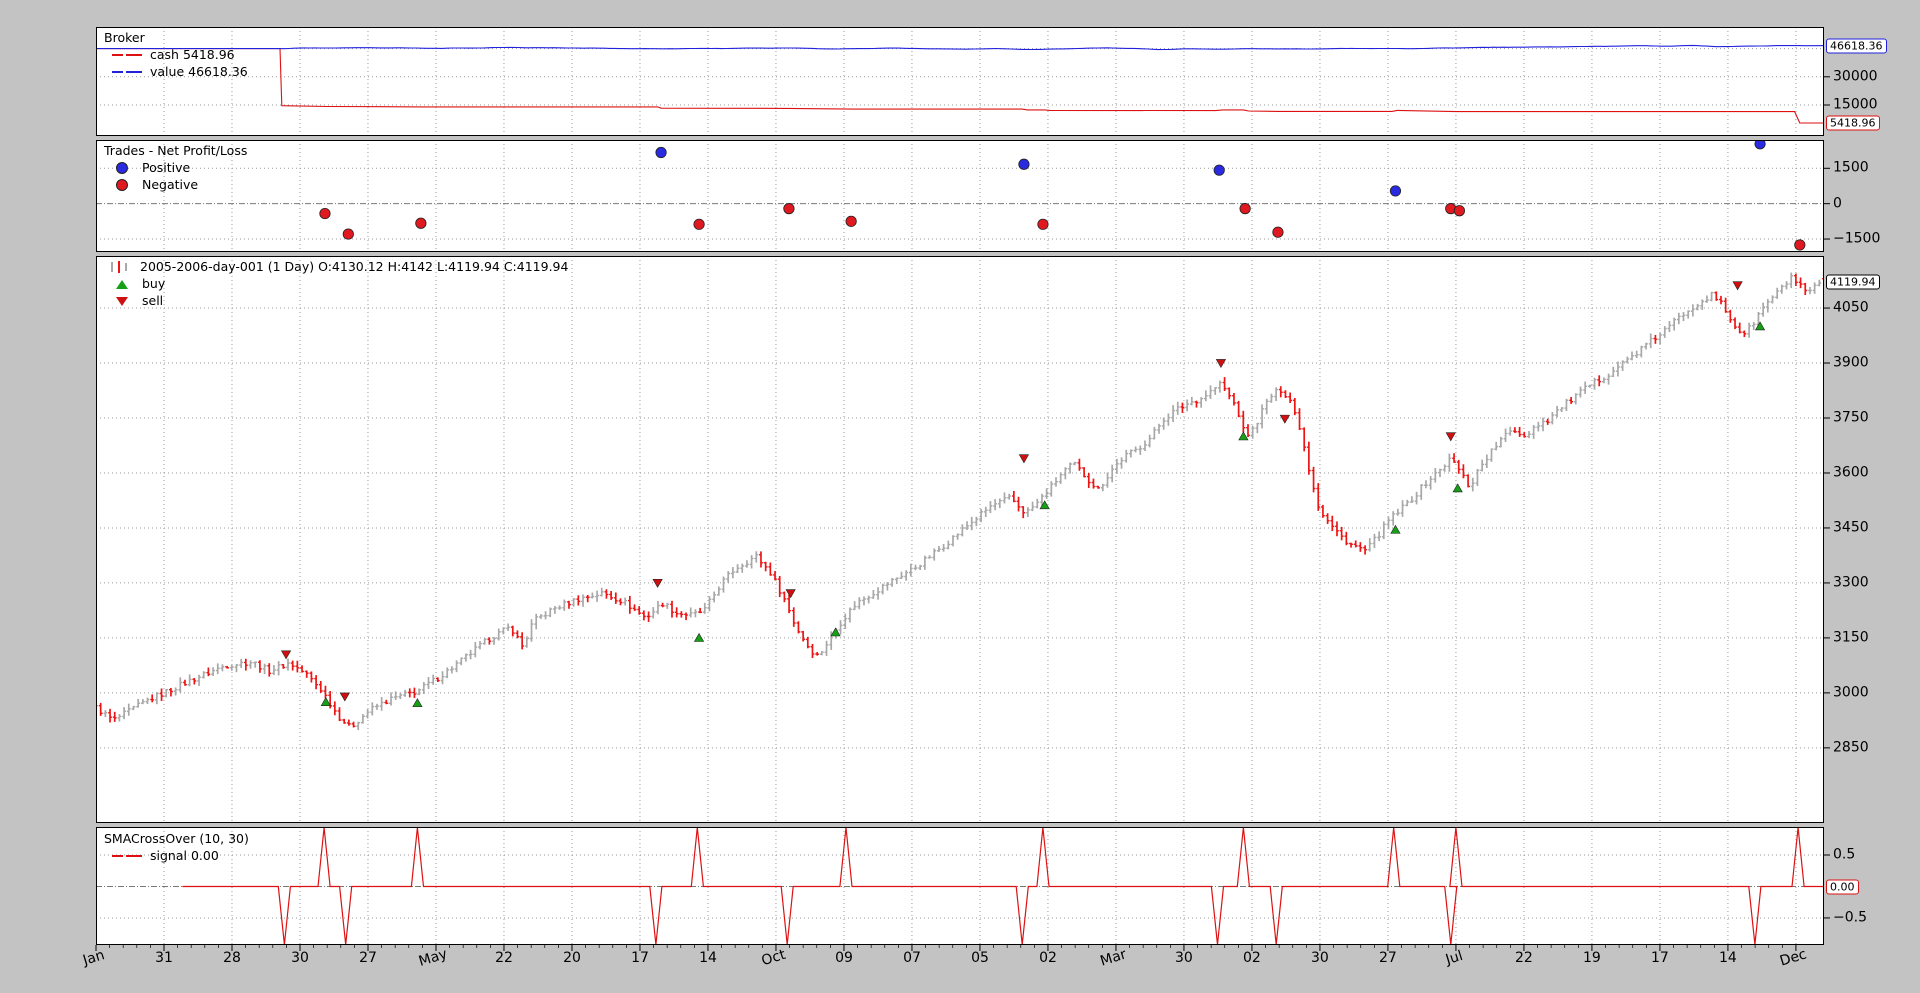 The height and width of the screenshot is (993, 1920). I want to click on negative-dot-swatch-icon, so click(122, 185).